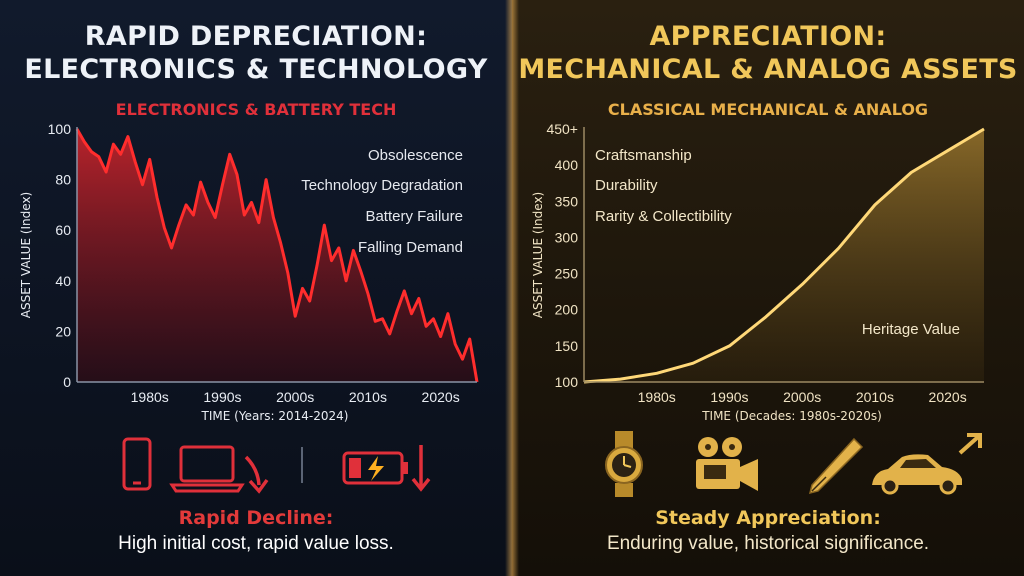  What do you see at coordinates (768, 109) in the screenshot?
I see `appreciation-subtitle: CLASSICAL MECHANICAL & ANALOG` at bounding box center [768, 109].